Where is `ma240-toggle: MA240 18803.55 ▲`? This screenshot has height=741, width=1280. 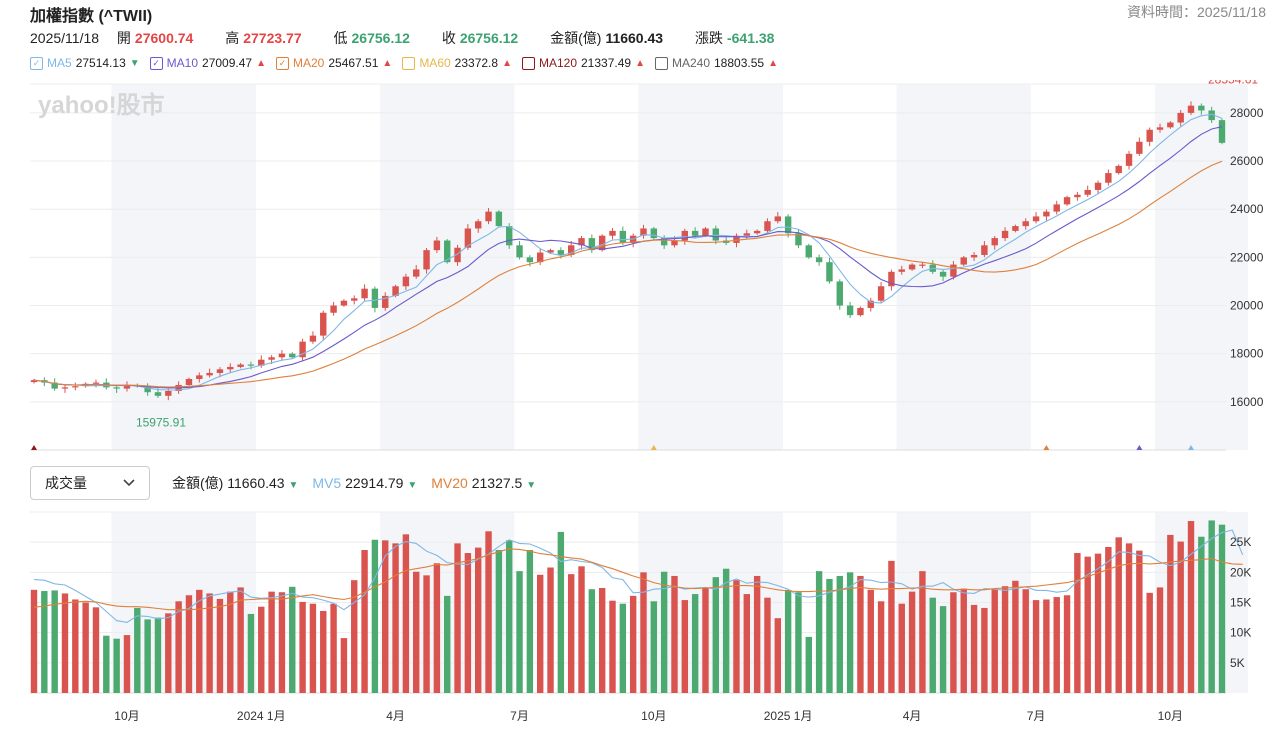 ma240-toggle: MA240 18803.55 ▲ is located at coordinates (716, 63).